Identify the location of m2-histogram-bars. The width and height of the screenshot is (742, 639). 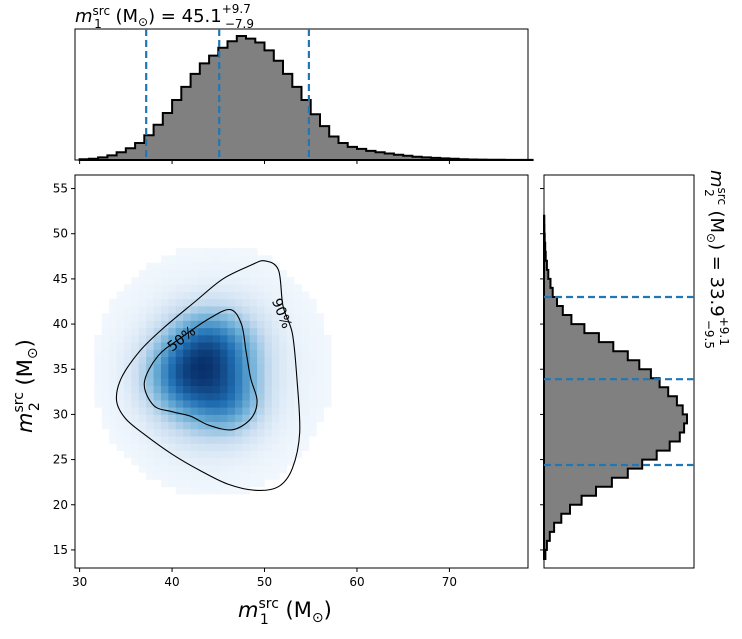
(615, 387).